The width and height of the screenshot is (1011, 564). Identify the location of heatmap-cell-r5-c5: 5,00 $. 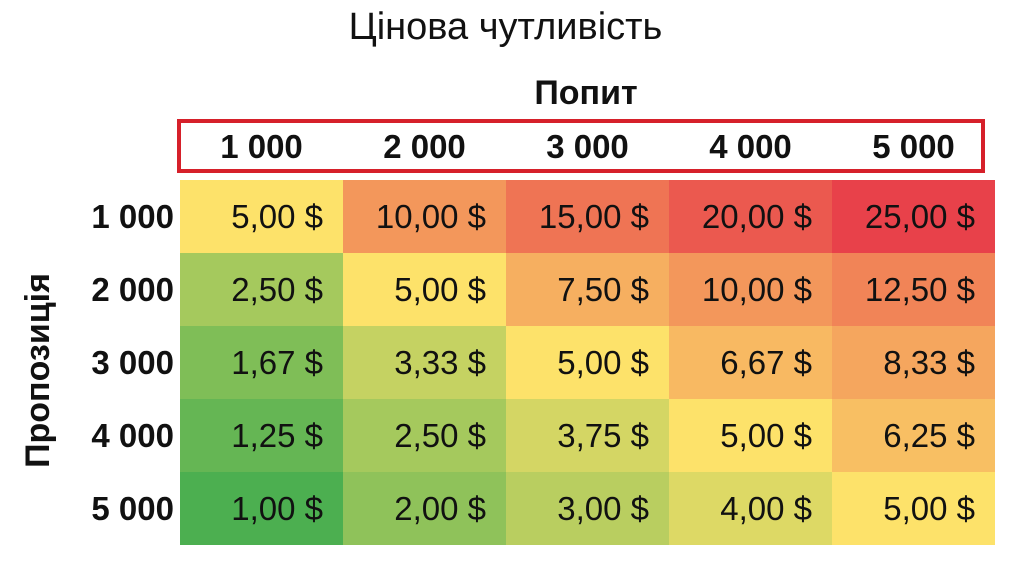
(913, 508).